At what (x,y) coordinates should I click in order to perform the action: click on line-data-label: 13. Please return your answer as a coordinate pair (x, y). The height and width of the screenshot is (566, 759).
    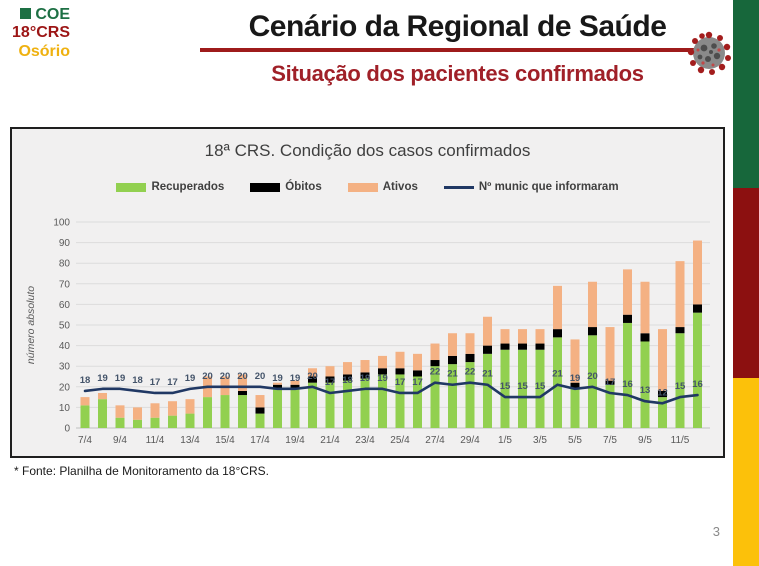
    Looking at the image, I should click on (645, 390).